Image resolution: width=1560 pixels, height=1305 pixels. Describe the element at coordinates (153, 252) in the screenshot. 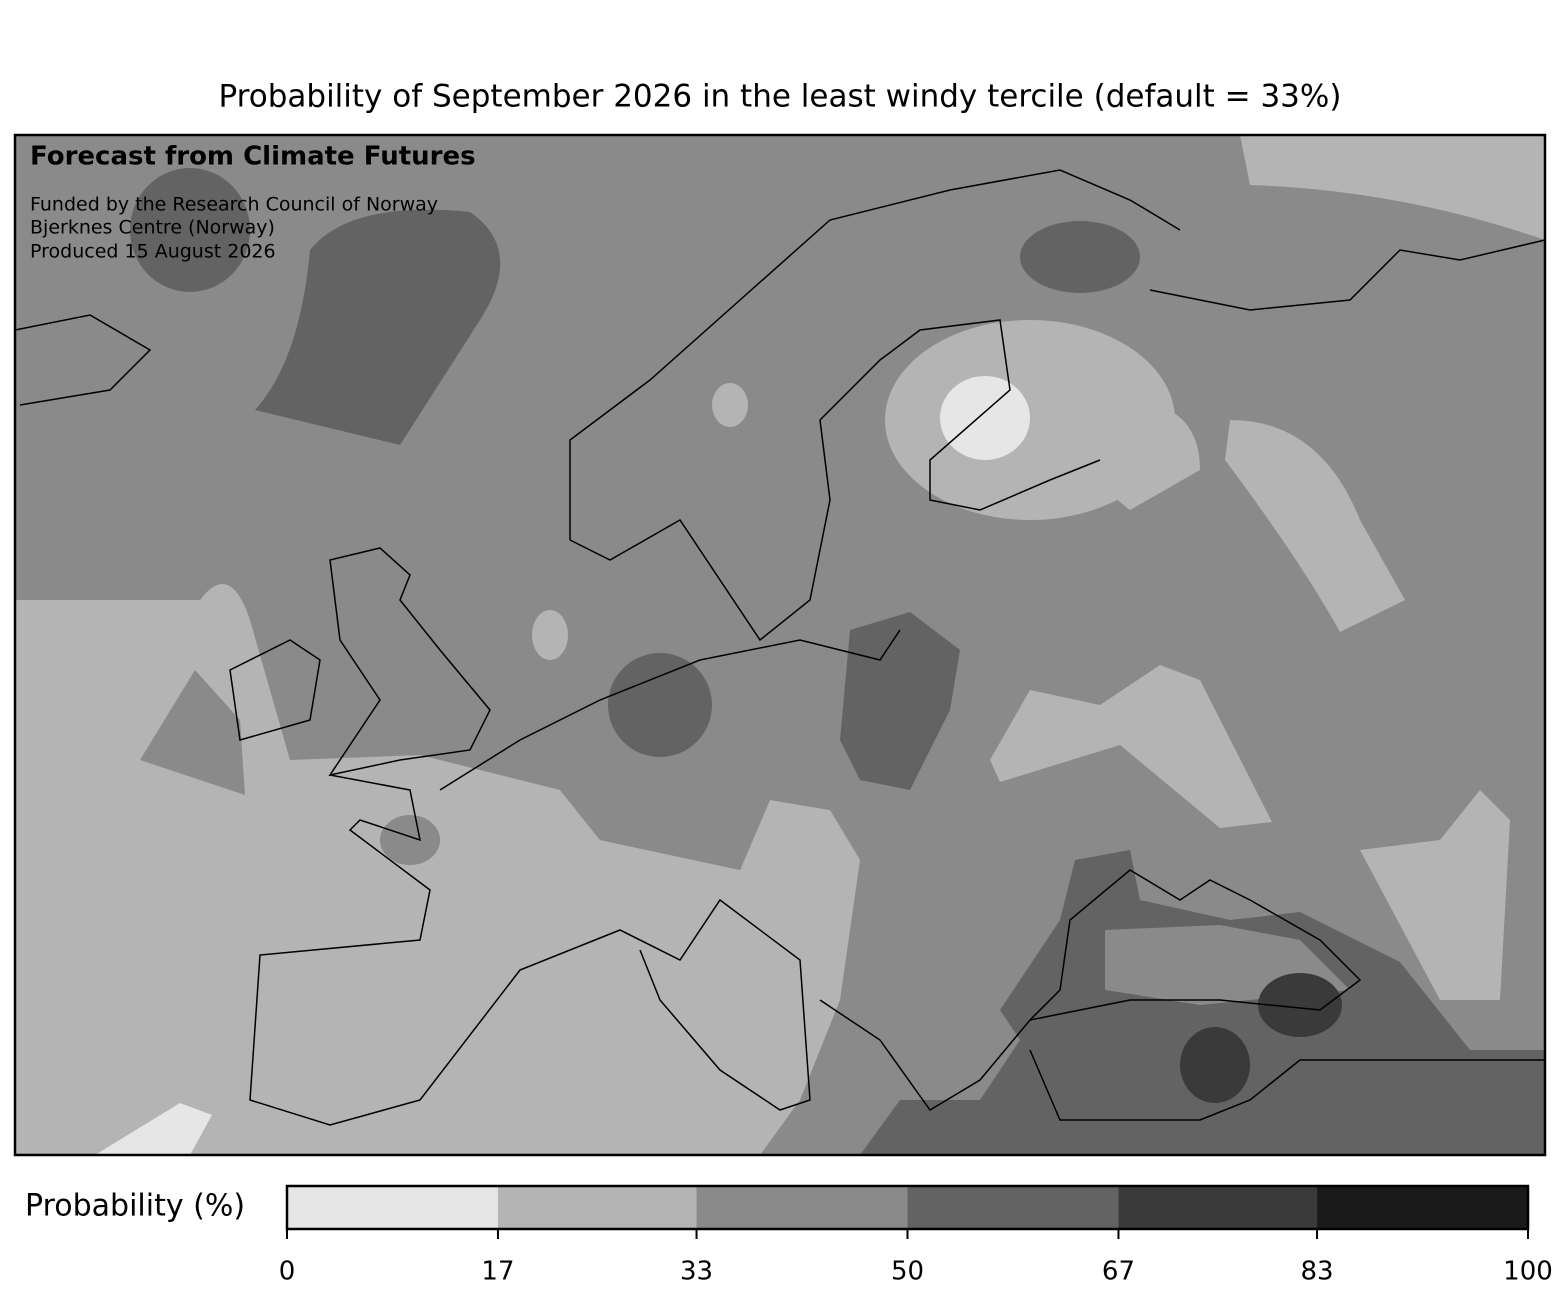

I see `annotation-line: Produced 15 August 2026` at that location.